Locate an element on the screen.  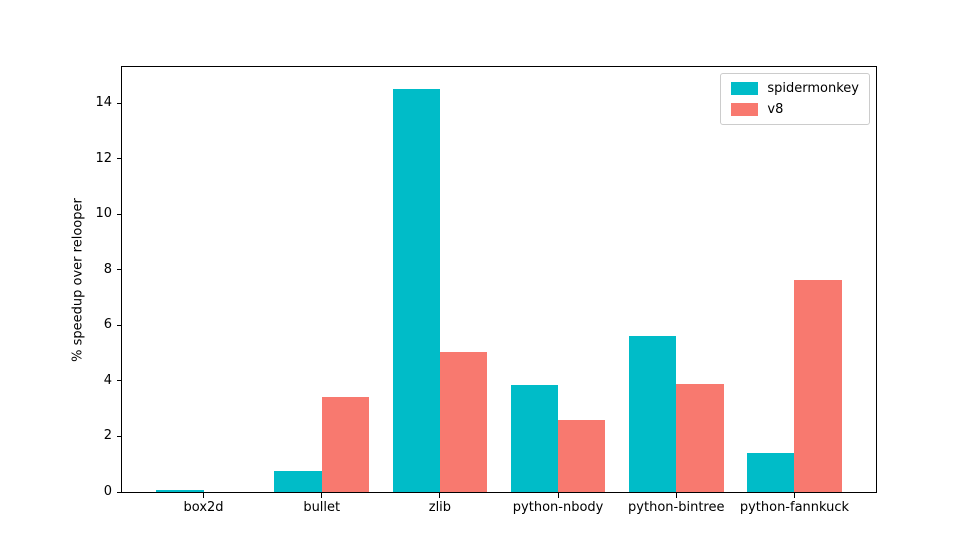
y-tick-label: 12 is located at coordinates (103, 158).